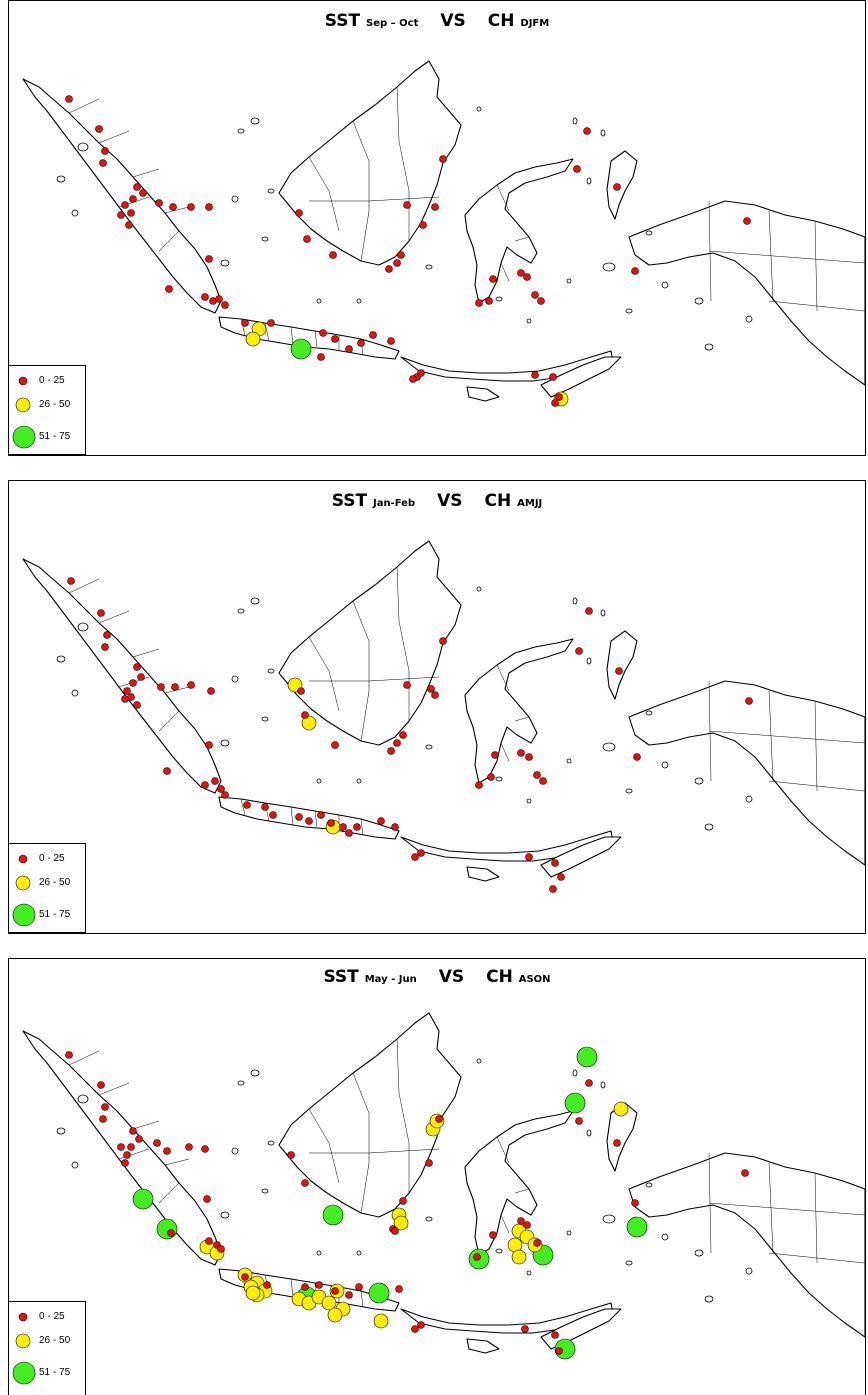 This screenshot has width=868, height=1395. I want to click on legend-item-51-75: 51 - 75, so click(47, 437).